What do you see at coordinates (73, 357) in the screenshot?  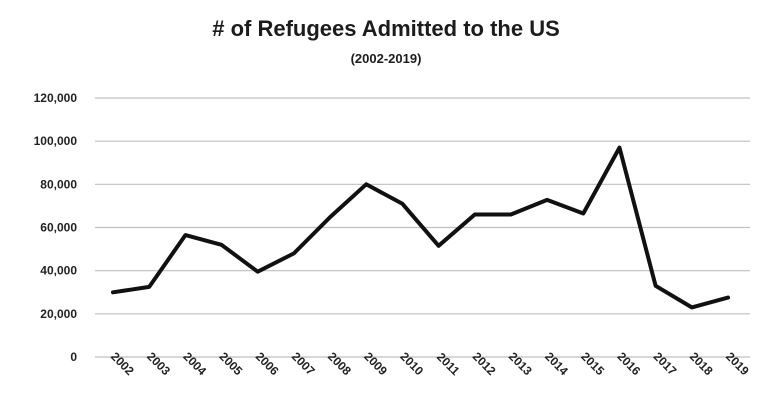 I see `y-tick-label: 0` at bounding box center [73, 357].